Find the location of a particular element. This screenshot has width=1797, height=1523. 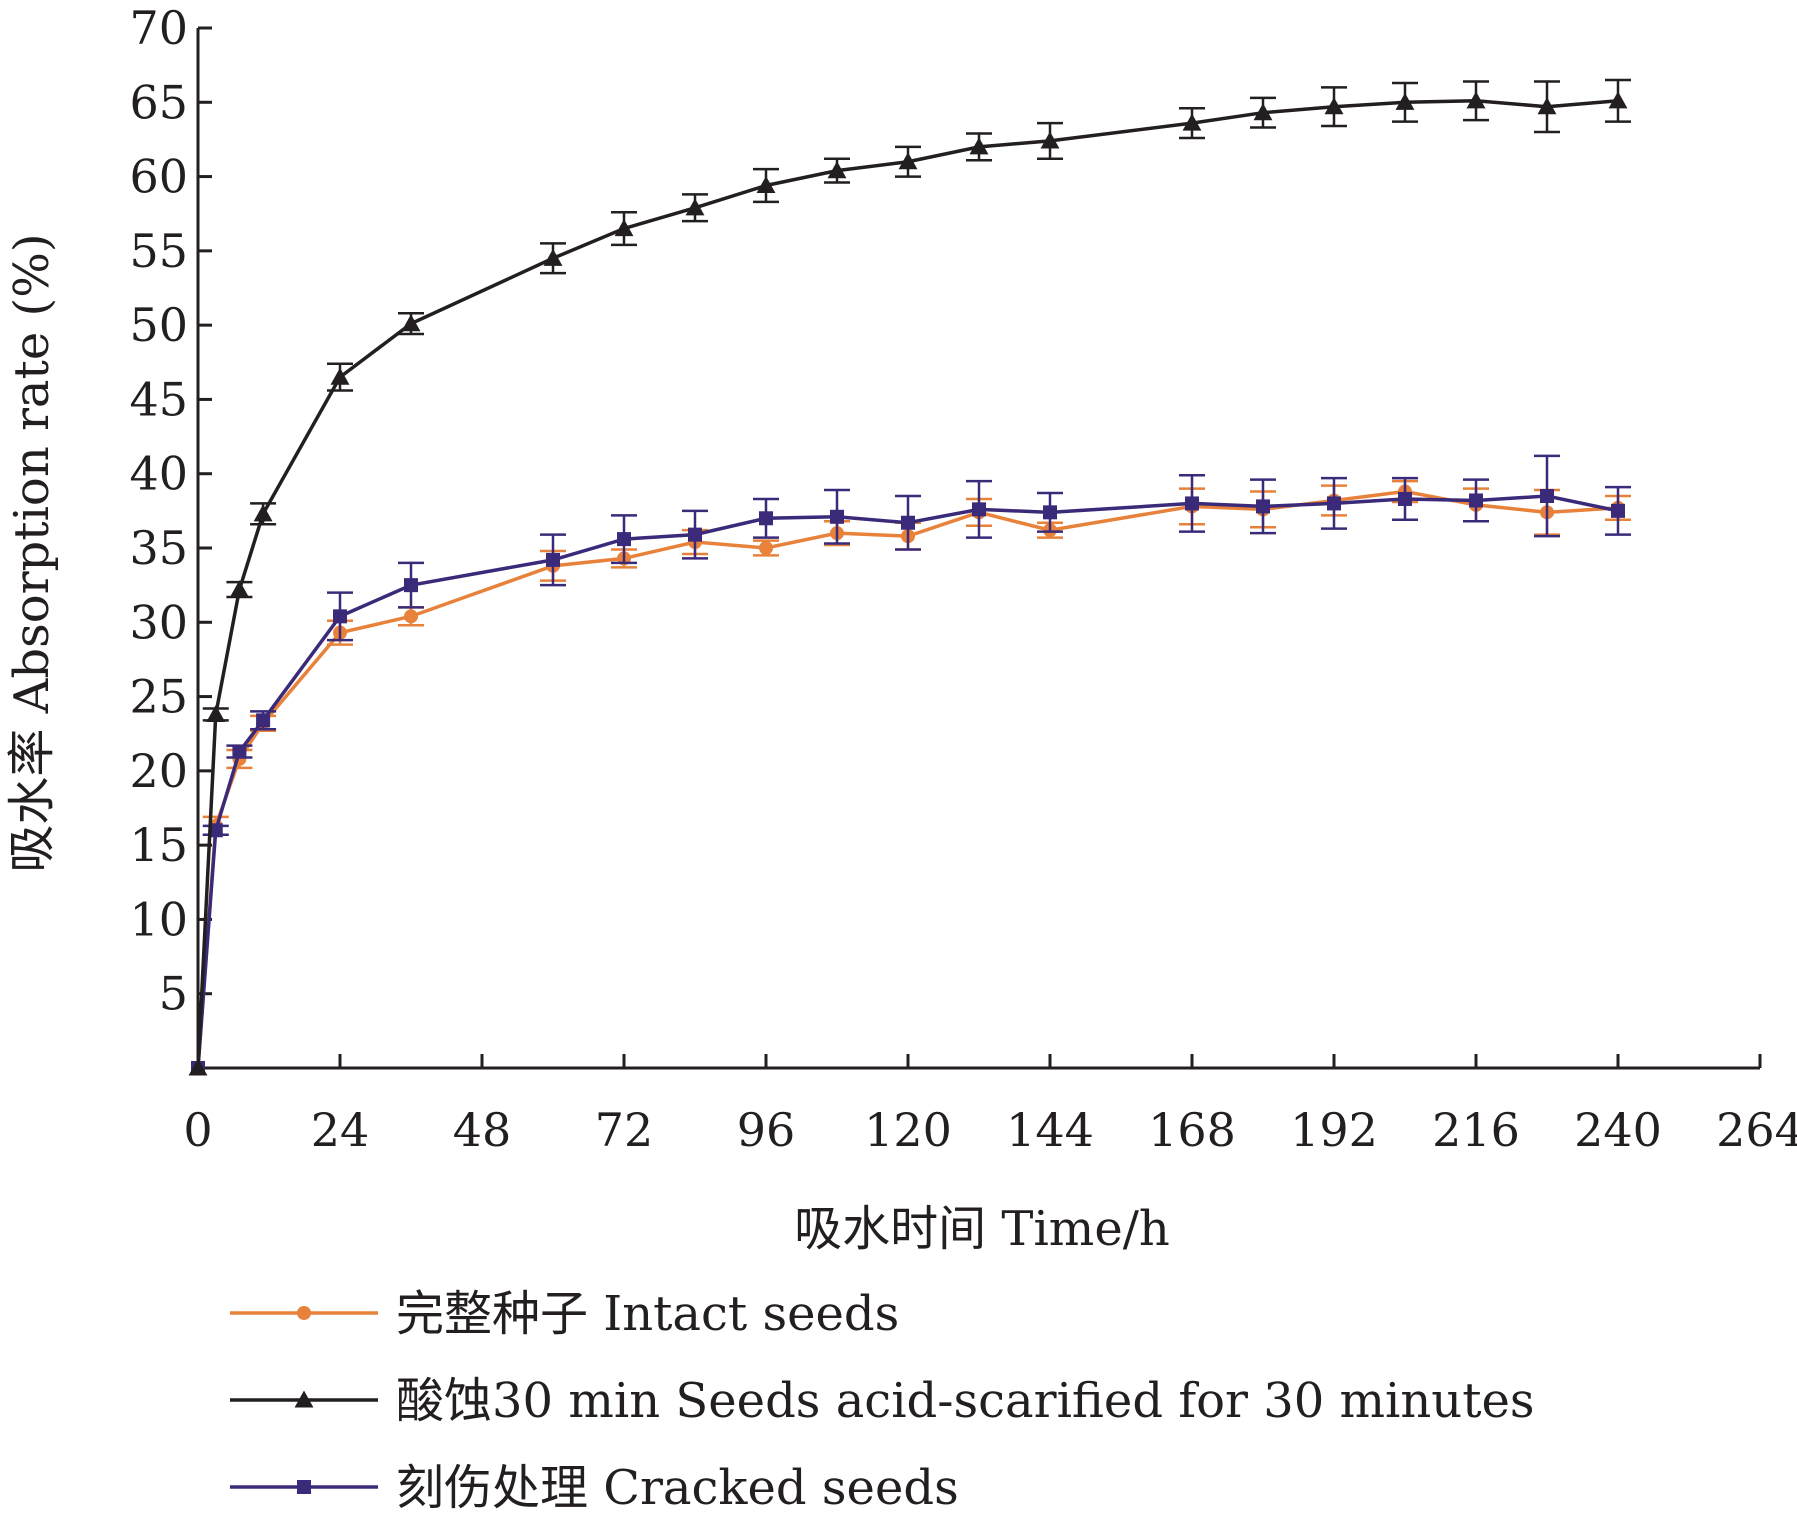

legend-item: 刻伤处理 Cracked seeds is located at coordinates (594, 1488).